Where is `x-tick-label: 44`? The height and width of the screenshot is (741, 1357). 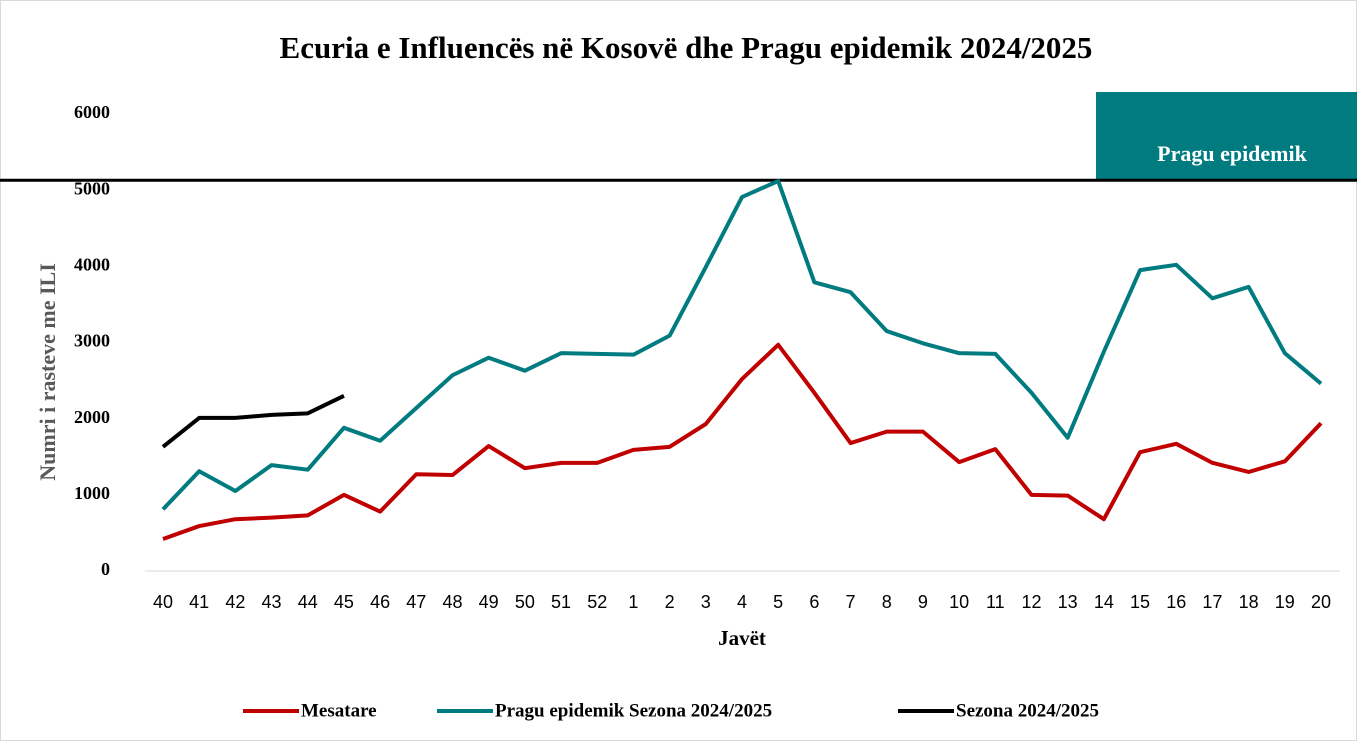 x-tick-label: 44 is located at coordinates (308, 602).